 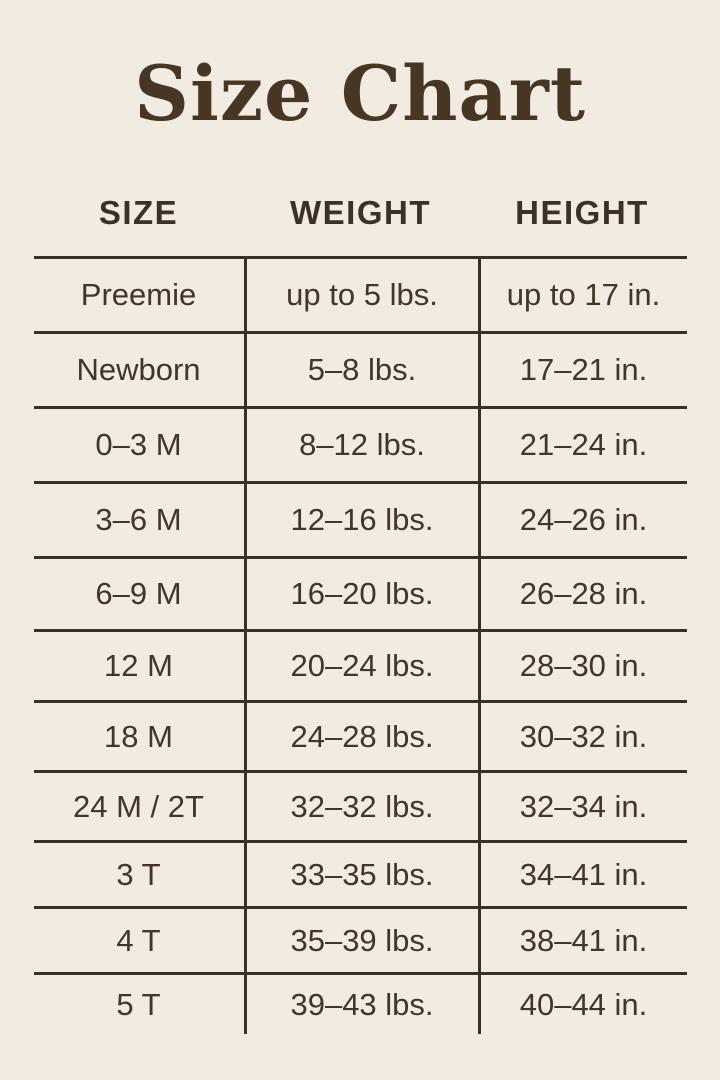 I want to click on weight-cell: 8–12 lbs., so click(x=360, y=443).